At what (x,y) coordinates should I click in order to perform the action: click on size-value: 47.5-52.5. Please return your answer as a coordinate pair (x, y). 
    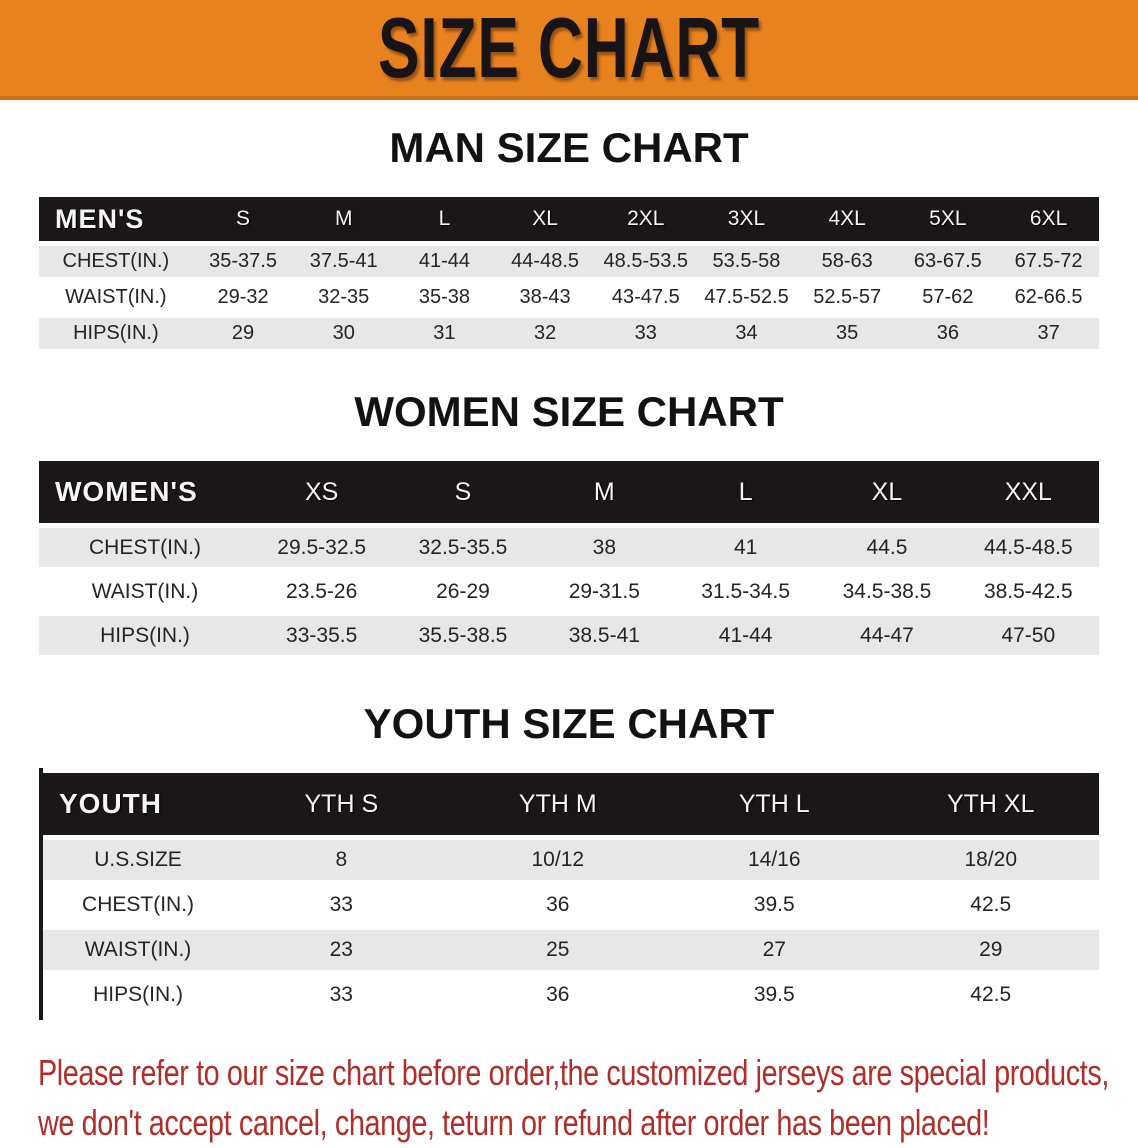
    Looking at the image, I should click on (746, 297).